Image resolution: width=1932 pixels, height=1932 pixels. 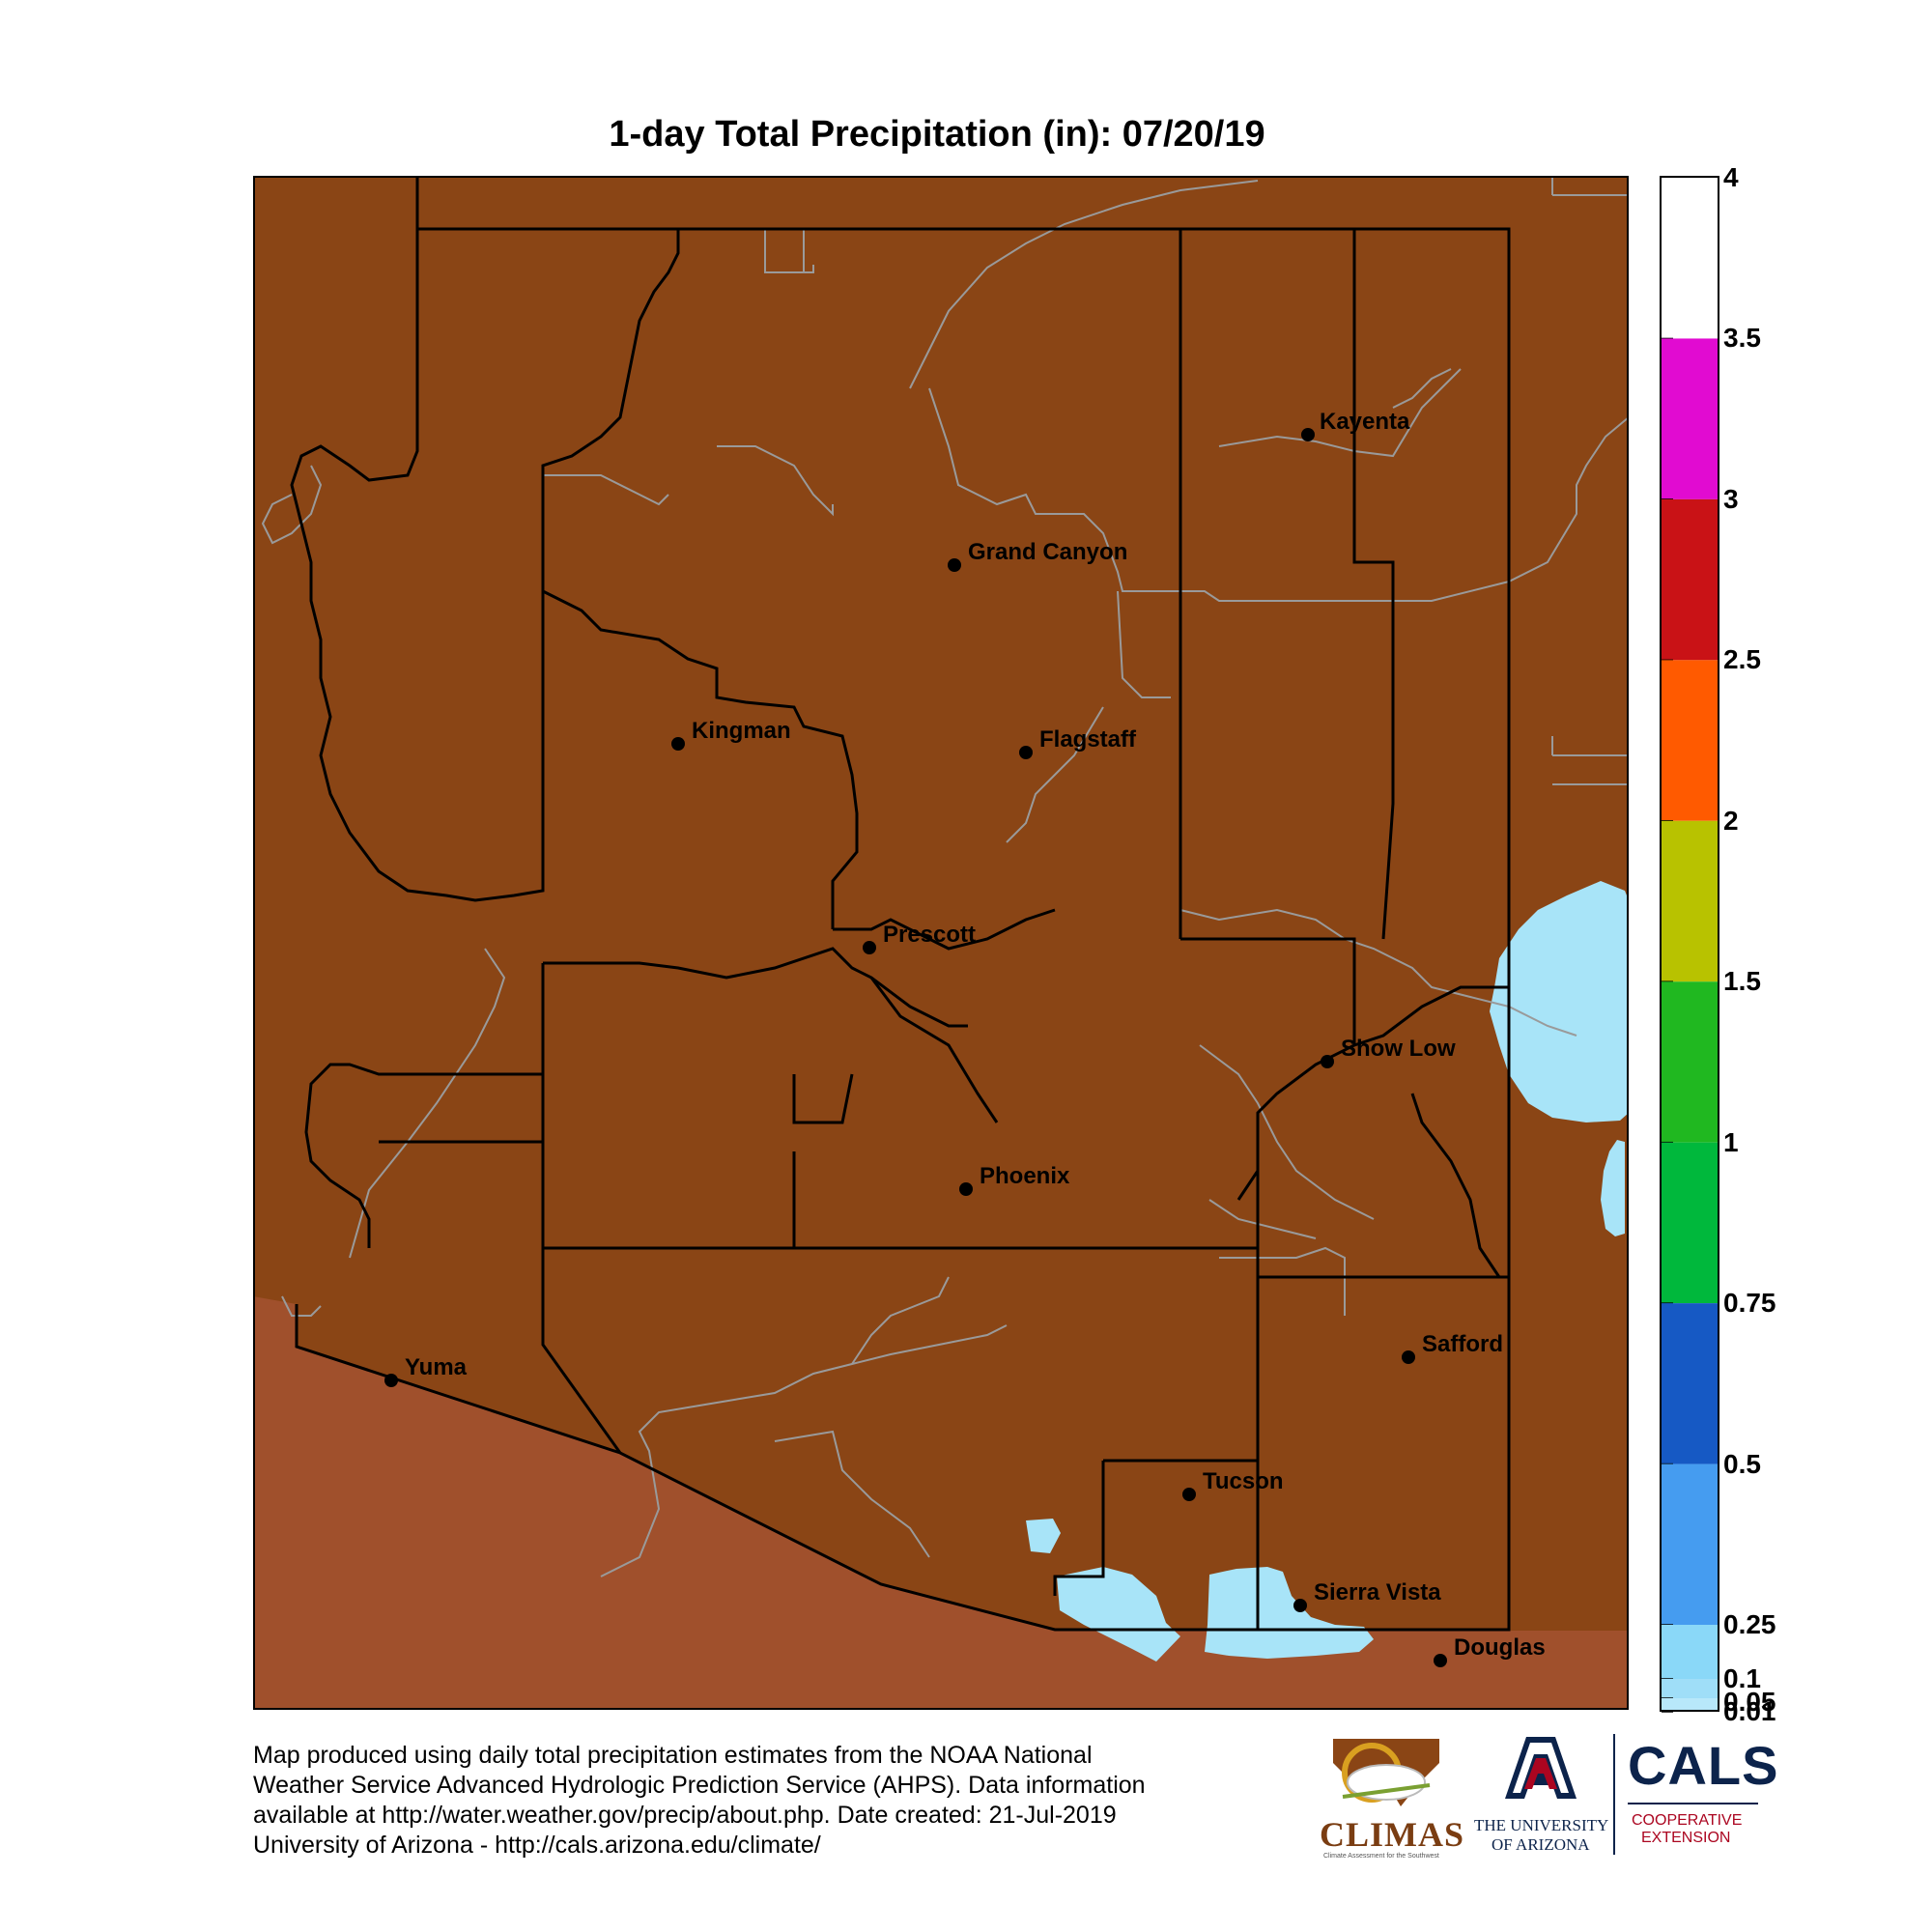 I want to click on precip-patch-southwest-a, so click(x=1043, y=1536).